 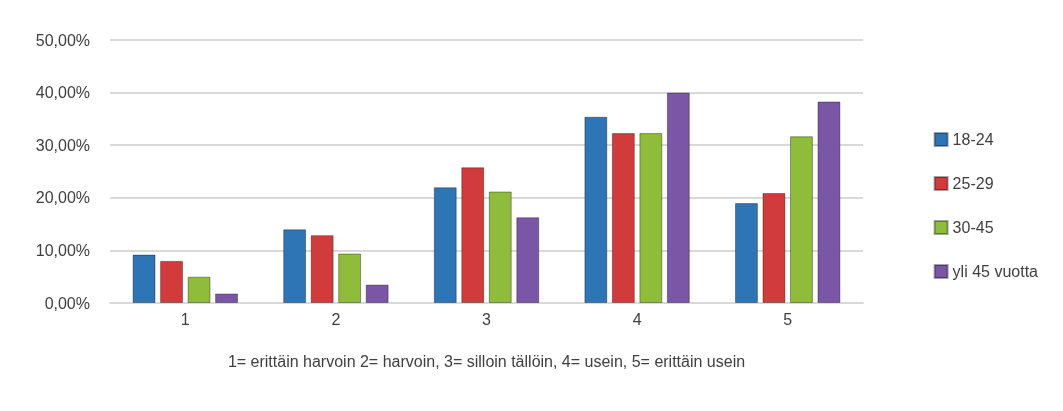 What do you see at coordinates (788, 319) in the screenshot?
I see `x-tick-label: 5` at bounding box center [788, 319].